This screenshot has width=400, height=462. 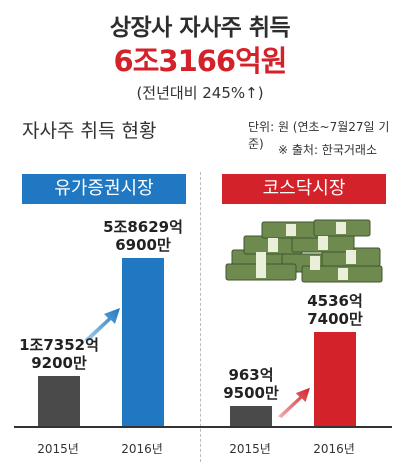 What do you see at coordinates (104, 189) in the screenshot?
I see `kospi-market-label: 유가증권시장` at bounding box center [104, 189].